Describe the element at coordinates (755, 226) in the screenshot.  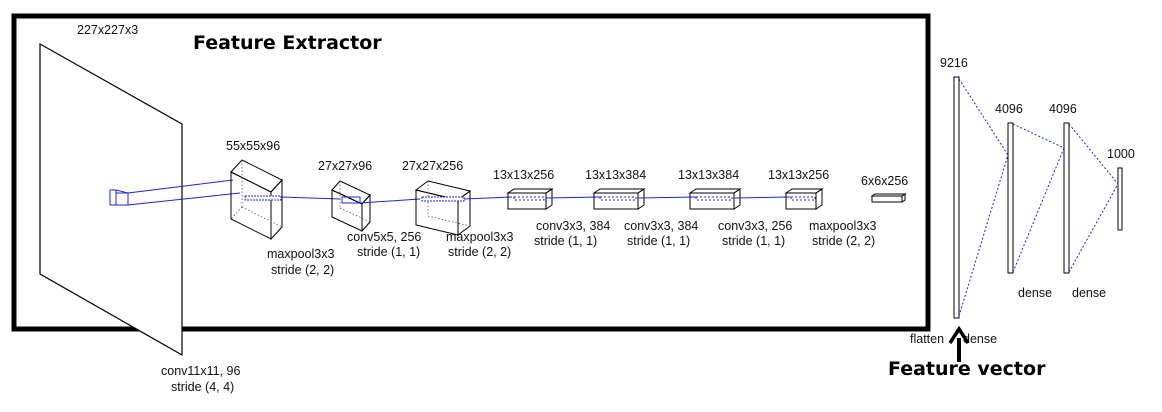
I see `conv5-op-label: conv3x3, 256` at that location.